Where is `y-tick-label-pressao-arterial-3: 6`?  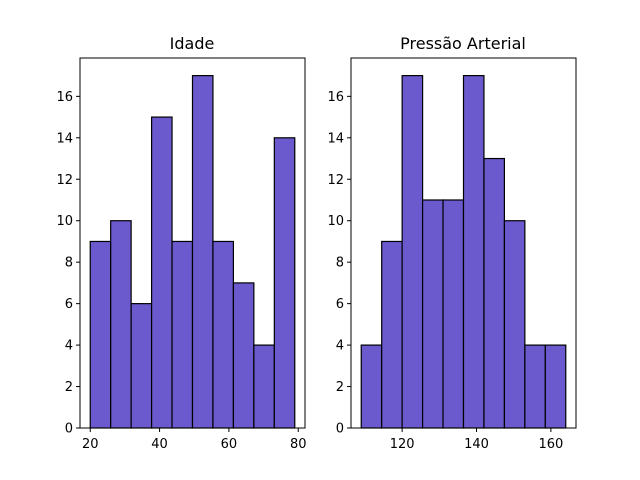
y-tick-label-pressao-arterial-3: 6 is located at coordinates (340, 304).